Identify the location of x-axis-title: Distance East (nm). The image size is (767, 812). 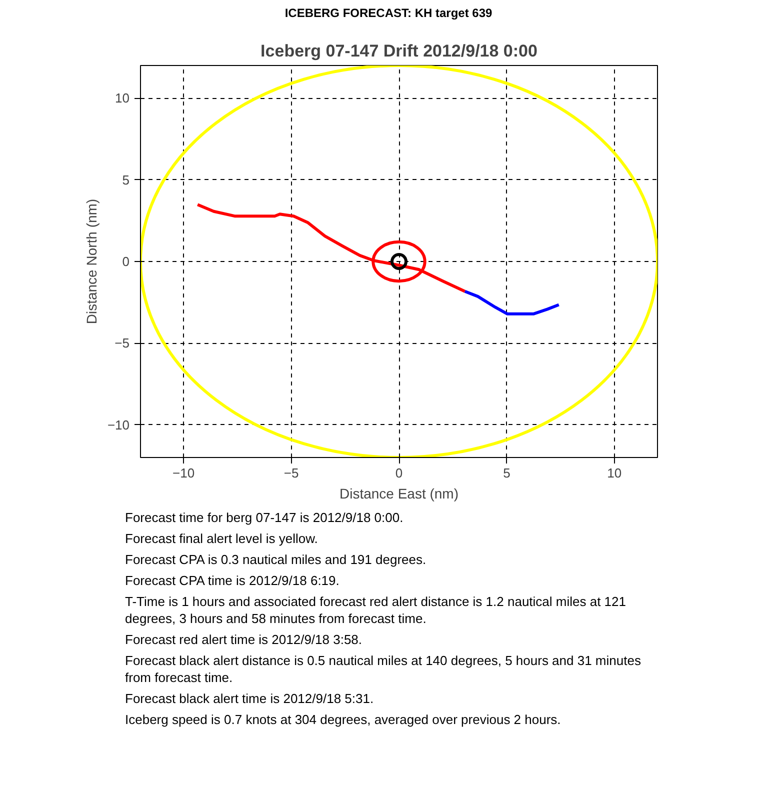
(399, 494).